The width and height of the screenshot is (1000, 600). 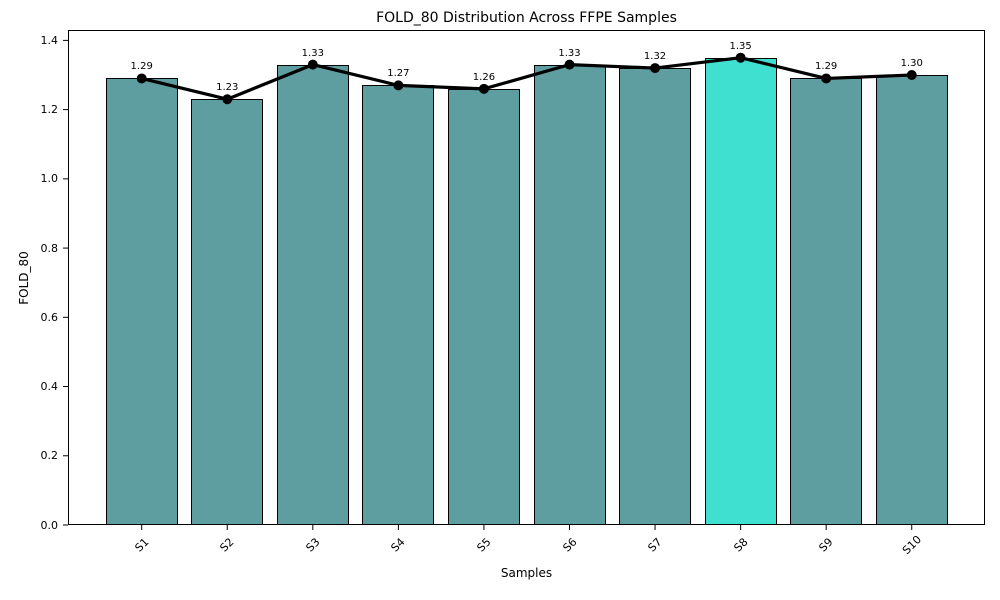 What do you see at coordinates (740, 291) in the screenshot?
I see `bar-highlighted` at bounding box center [740, 291].